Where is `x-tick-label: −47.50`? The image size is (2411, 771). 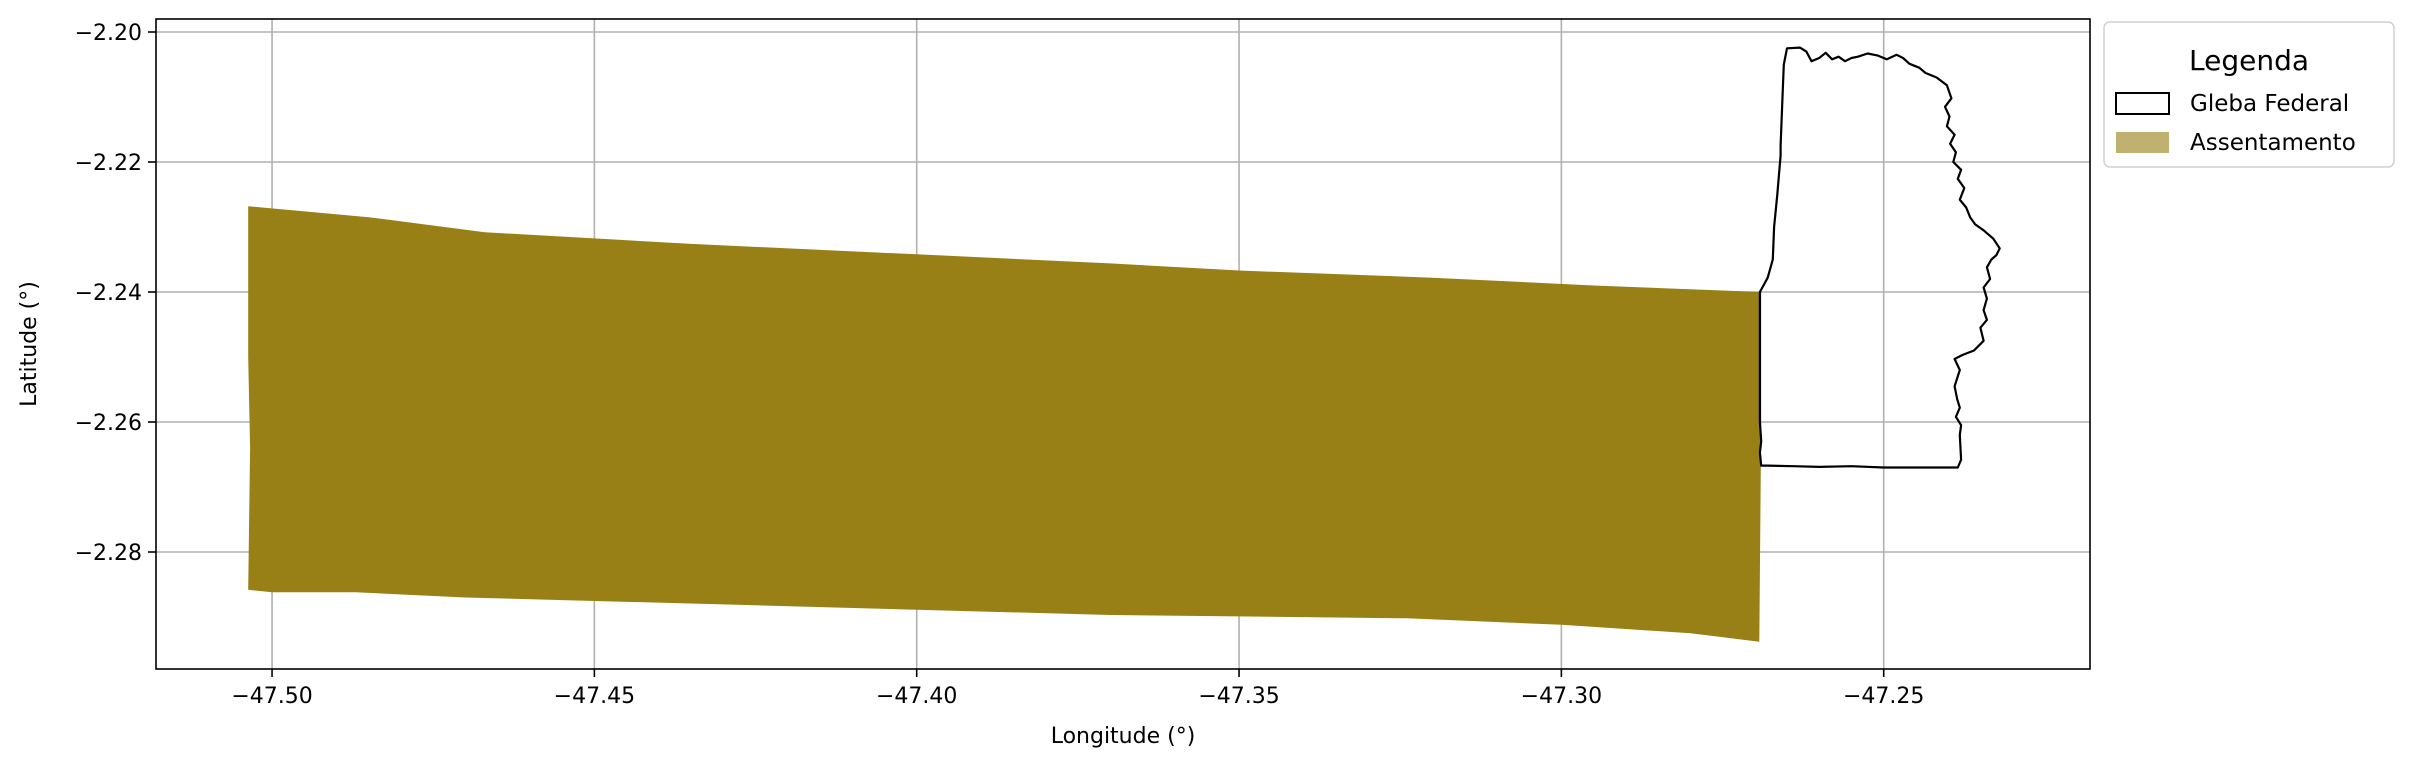
x-tick-label: −47.50 is located at coordinates (271, 696).